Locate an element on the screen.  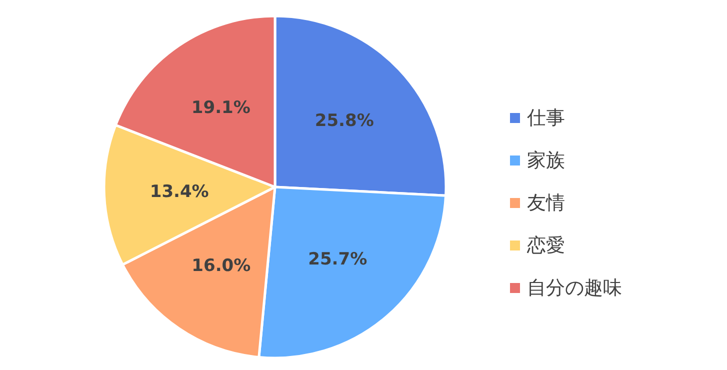
data-label: 19.1% is located at coordinates (220, 108).